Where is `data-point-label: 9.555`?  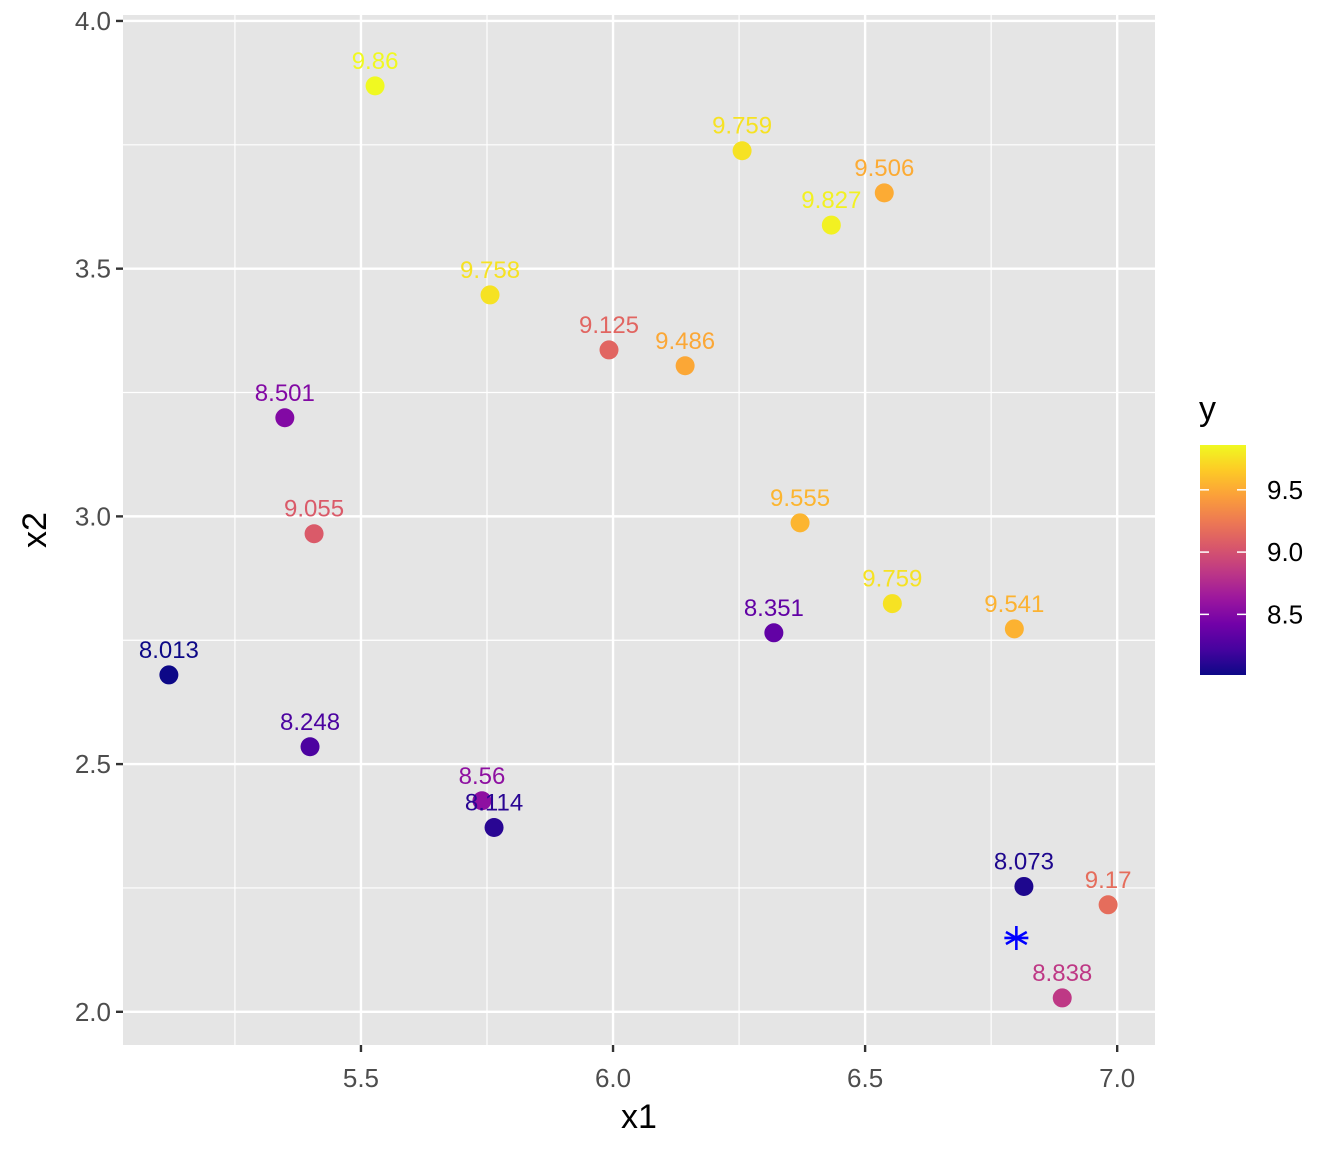 data-point-label: 9.555 is located at coordinates (800, 498).